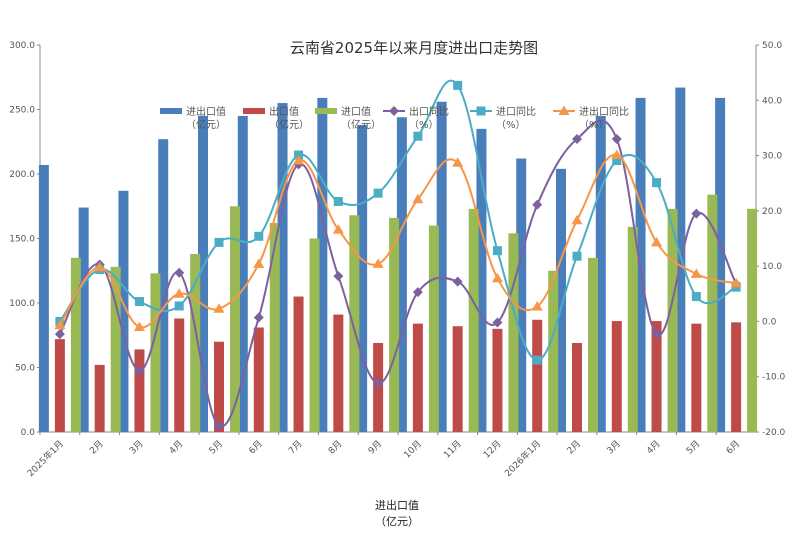  What do you see at coordinates (22, 240) in the screenshot?
I see `left-axis-tick-label: 150.0` at bounding box center [22, 240].